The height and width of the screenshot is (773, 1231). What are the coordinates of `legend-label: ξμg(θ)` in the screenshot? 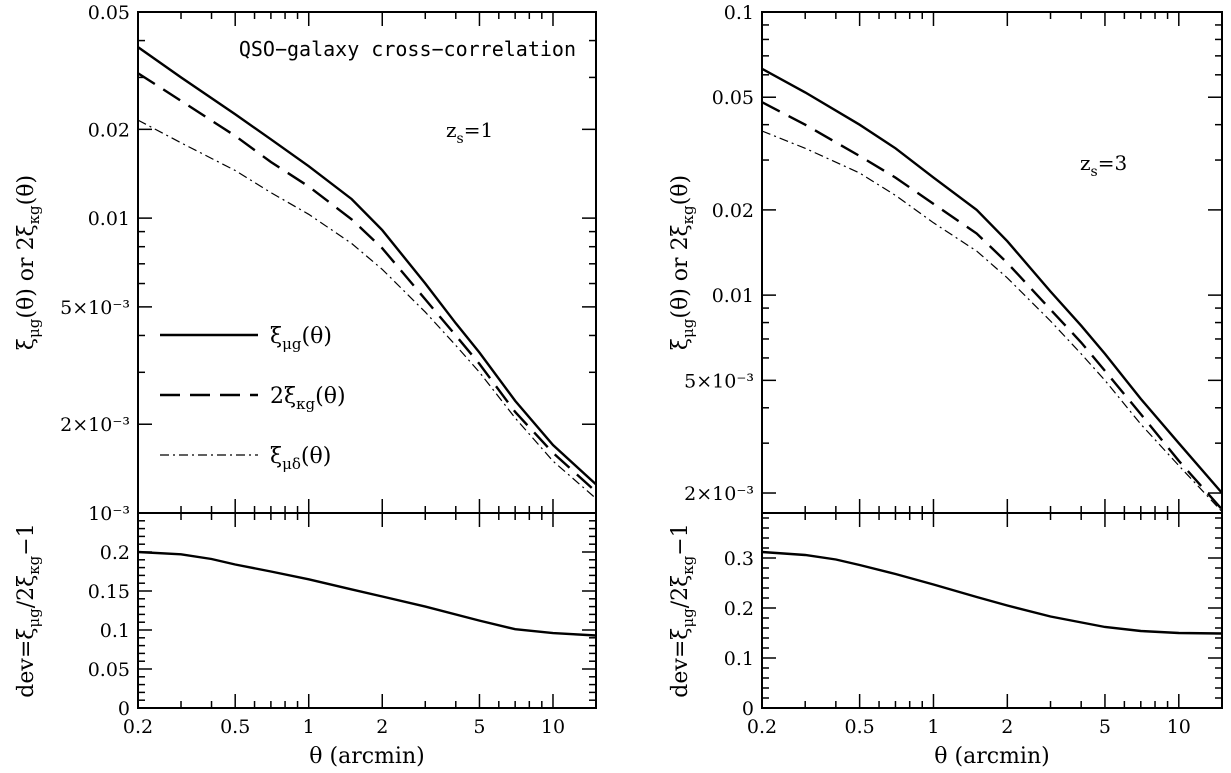 It's located at (301, 338).